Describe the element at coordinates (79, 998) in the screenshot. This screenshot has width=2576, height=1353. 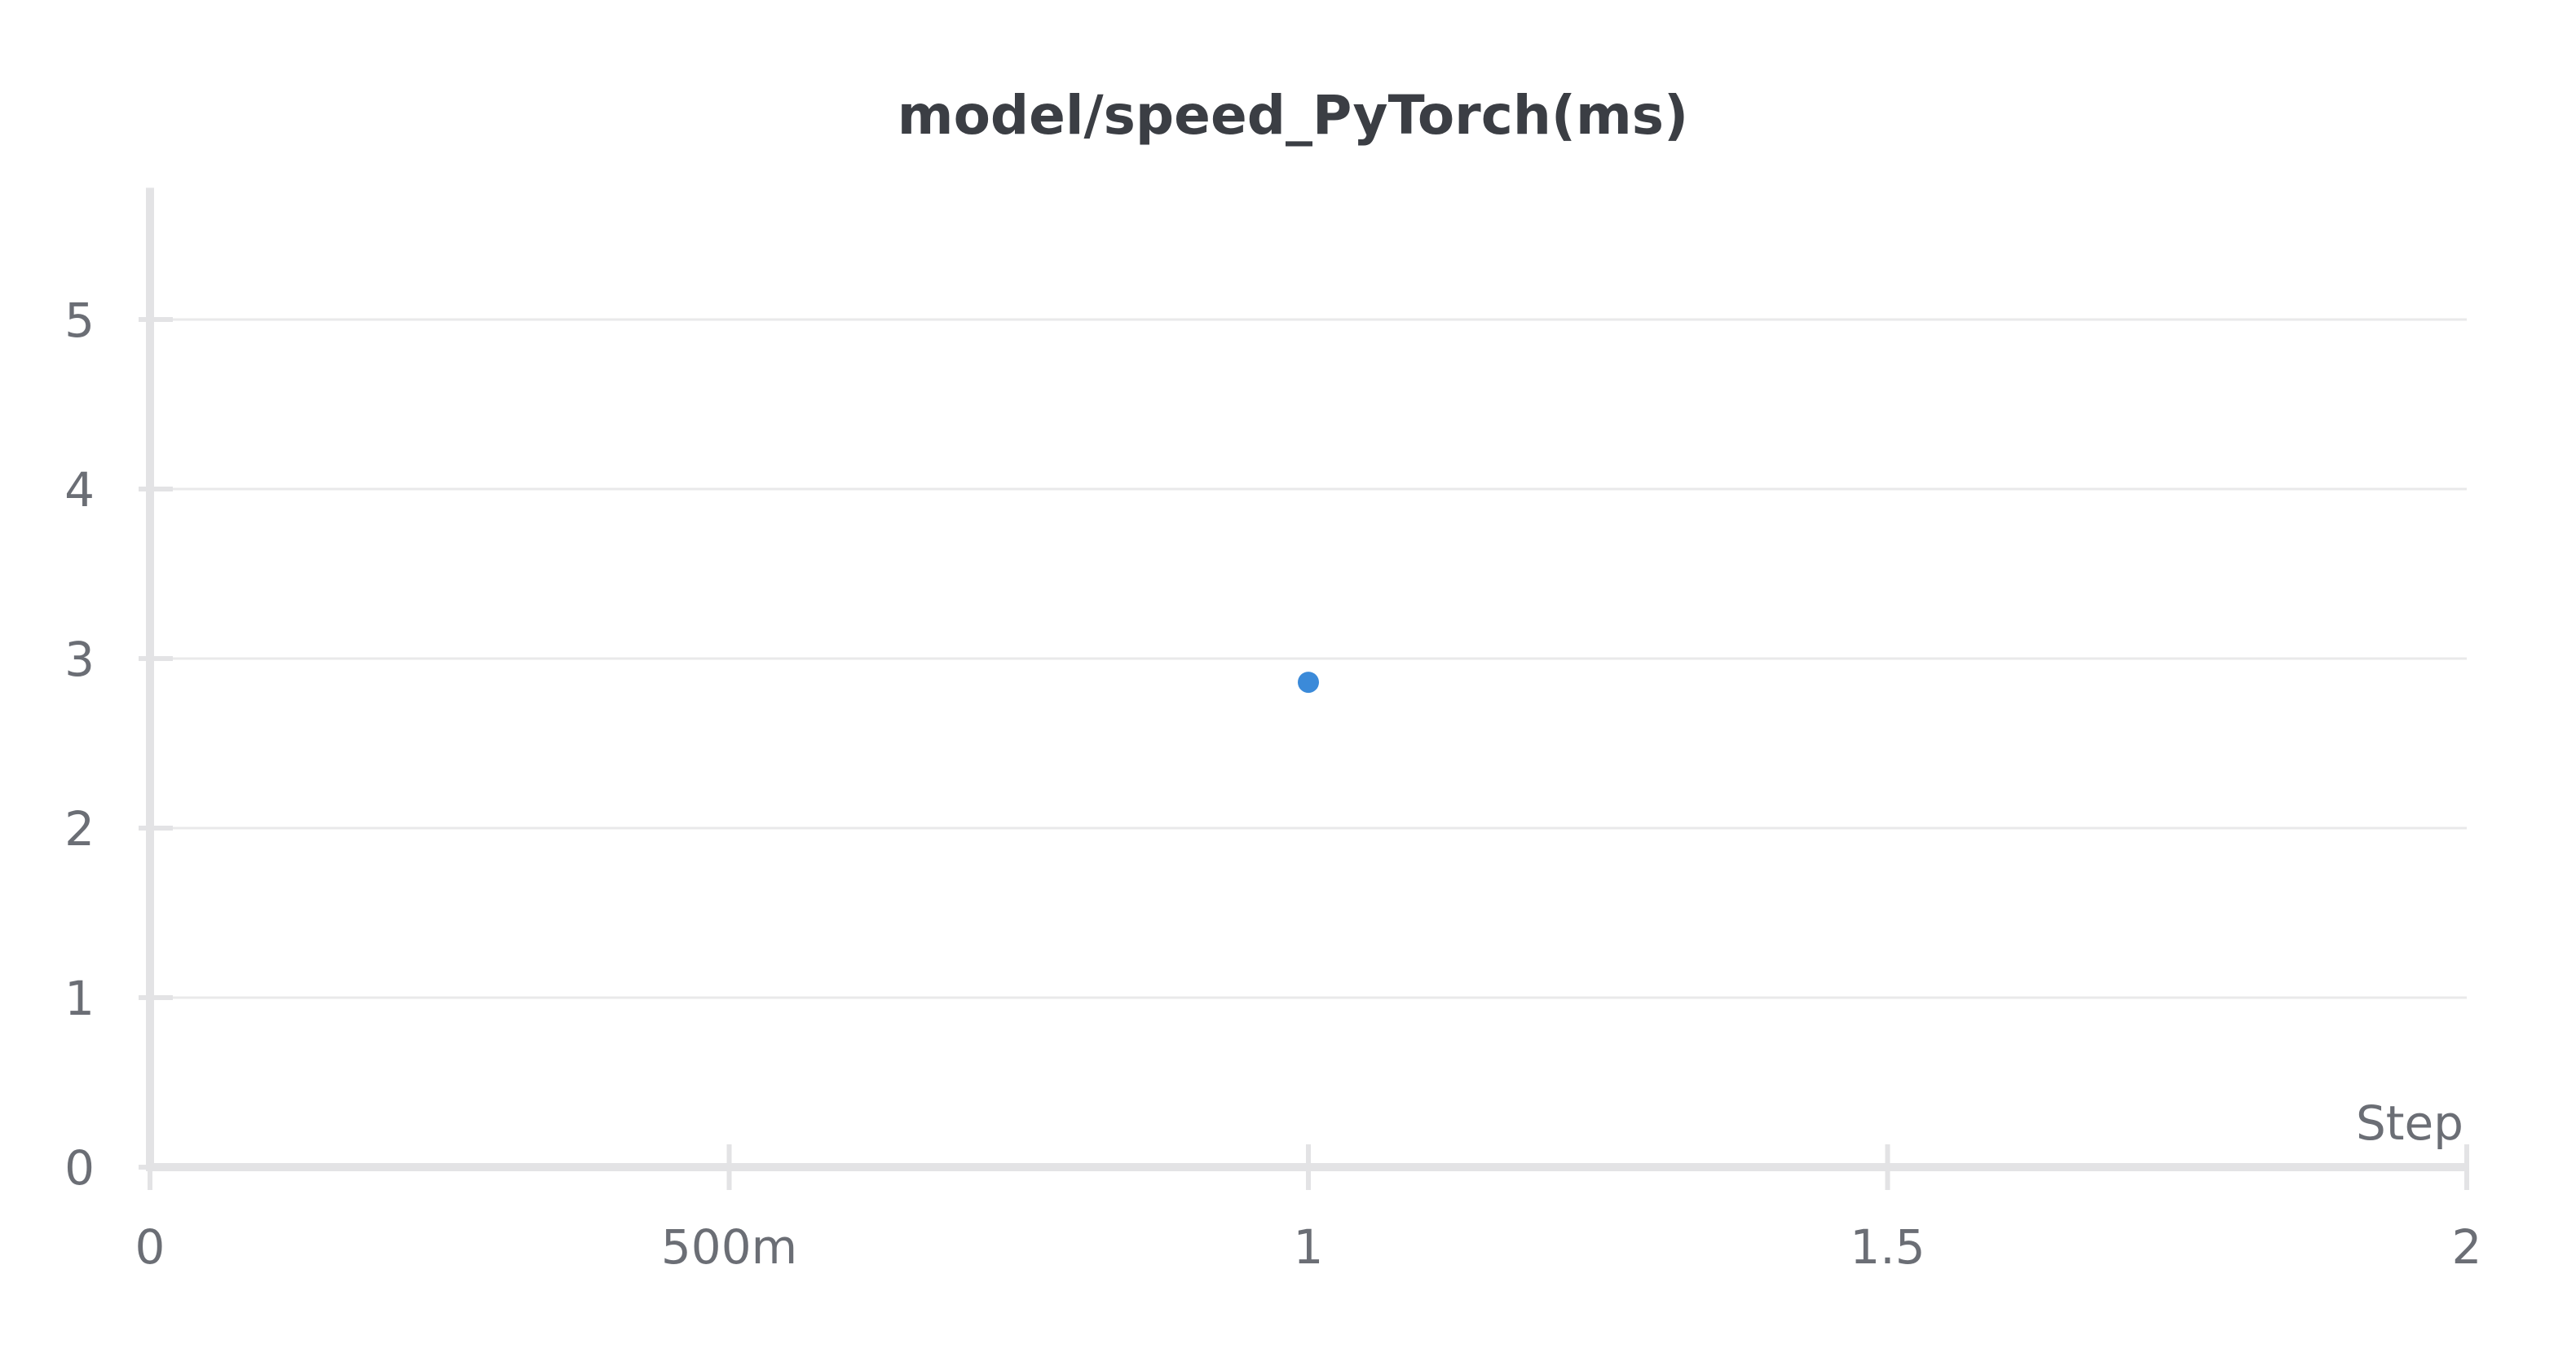
I see `y-tick-label-1: 1` at that location.